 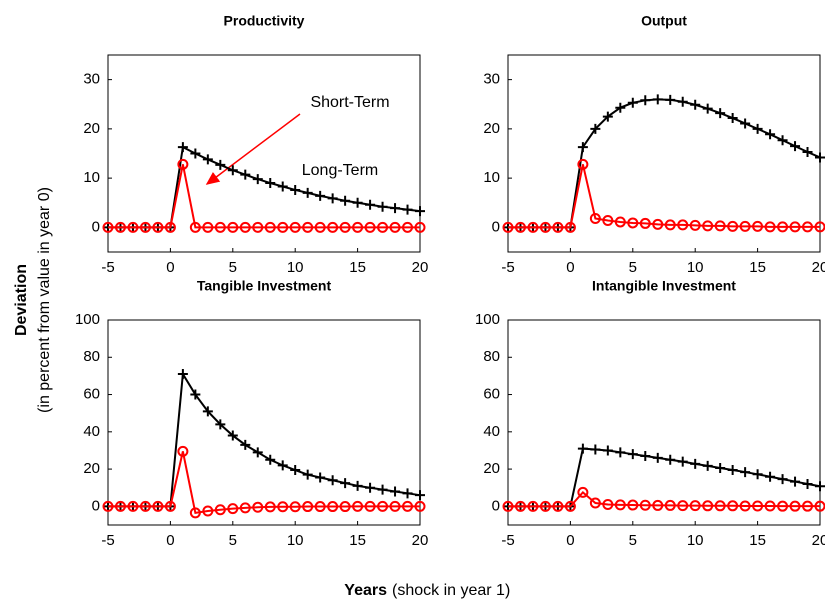 I want to click on y-tick-label: 10, so click(x=491, y=177).